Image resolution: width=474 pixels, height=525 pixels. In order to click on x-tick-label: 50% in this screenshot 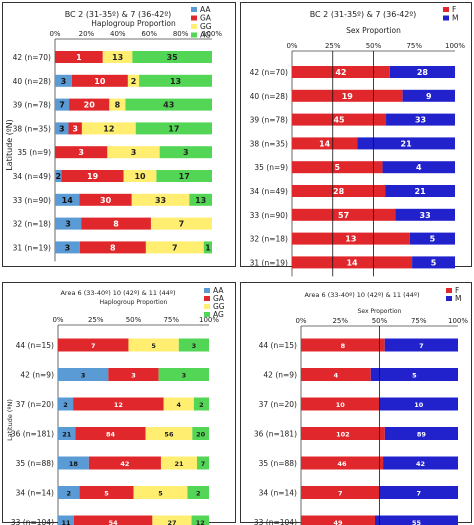, I will do `click(380, 321)`.